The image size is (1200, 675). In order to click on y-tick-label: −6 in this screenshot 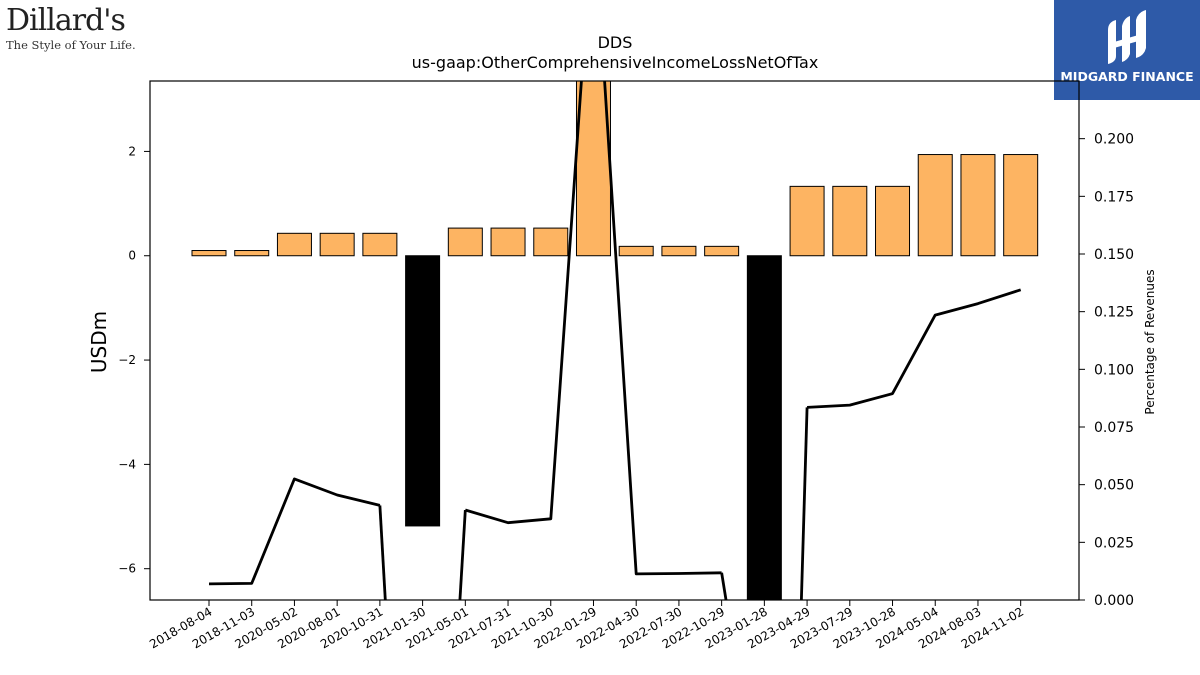, I will do `click(127, 569)`.